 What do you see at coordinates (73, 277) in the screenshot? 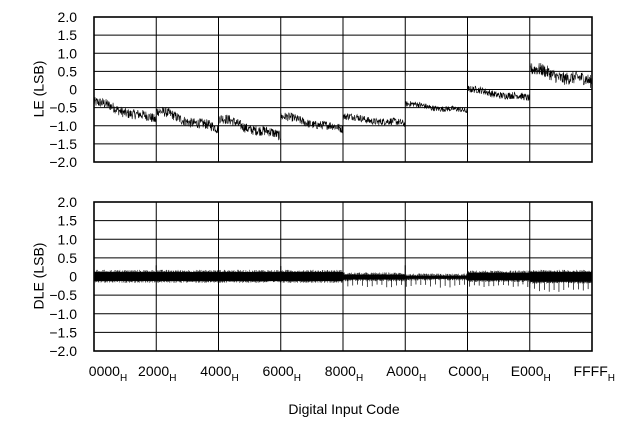
I see `dle-y-tick-label: 0` at bounding box center [73, 277].